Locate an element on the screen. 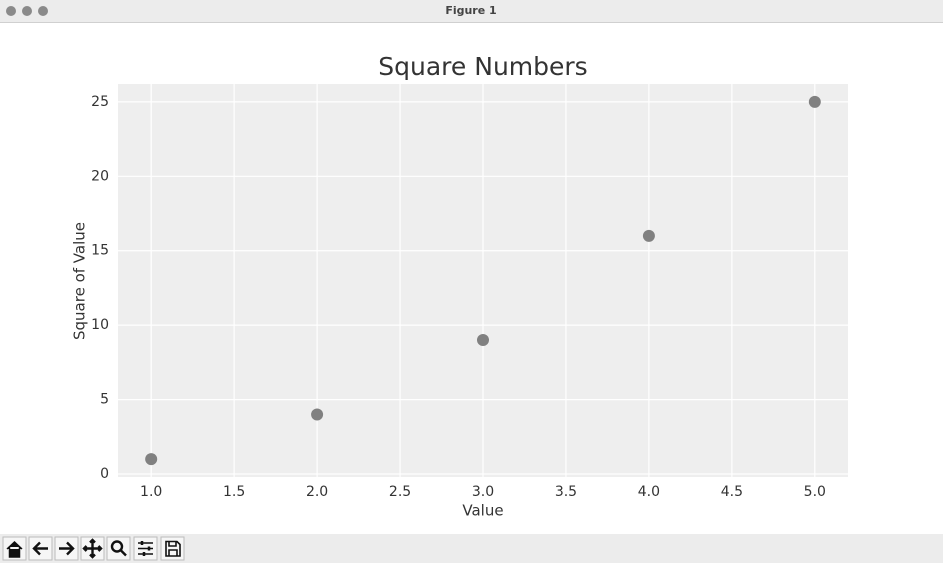 The image size is (943, 563). chart-title: Square Numbers is located at coordinates (482, 66).